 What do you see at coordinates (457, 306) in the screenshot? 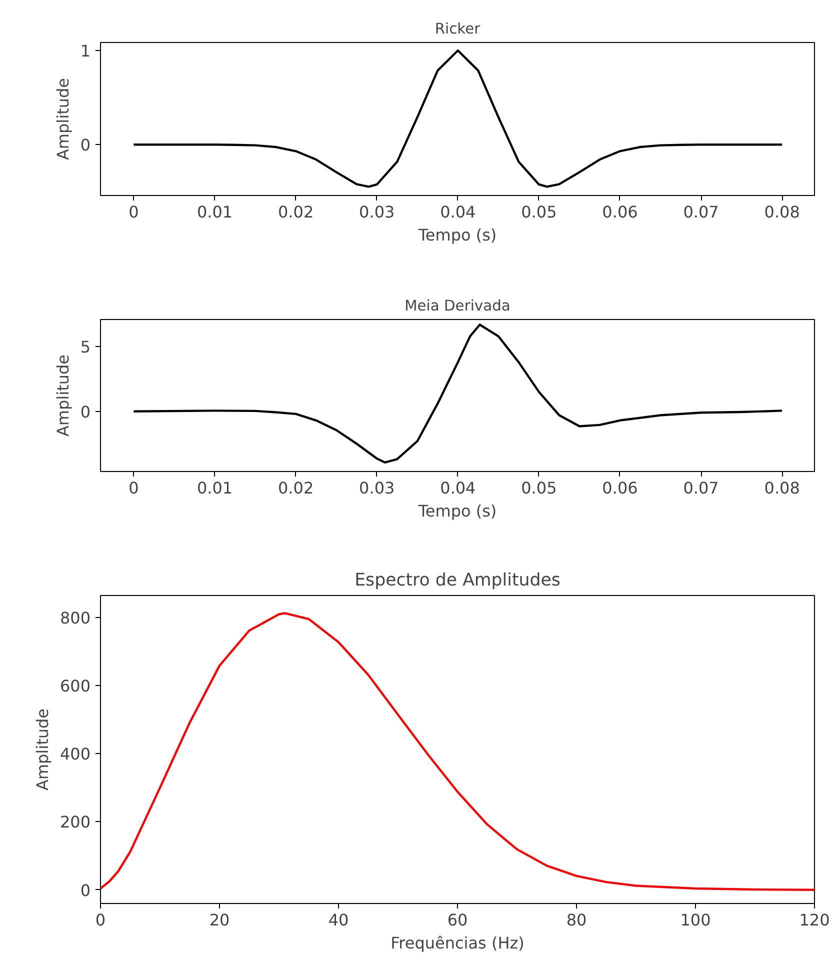
I see `chart-title: Meia Derivada` at bounding box center [457, 306].